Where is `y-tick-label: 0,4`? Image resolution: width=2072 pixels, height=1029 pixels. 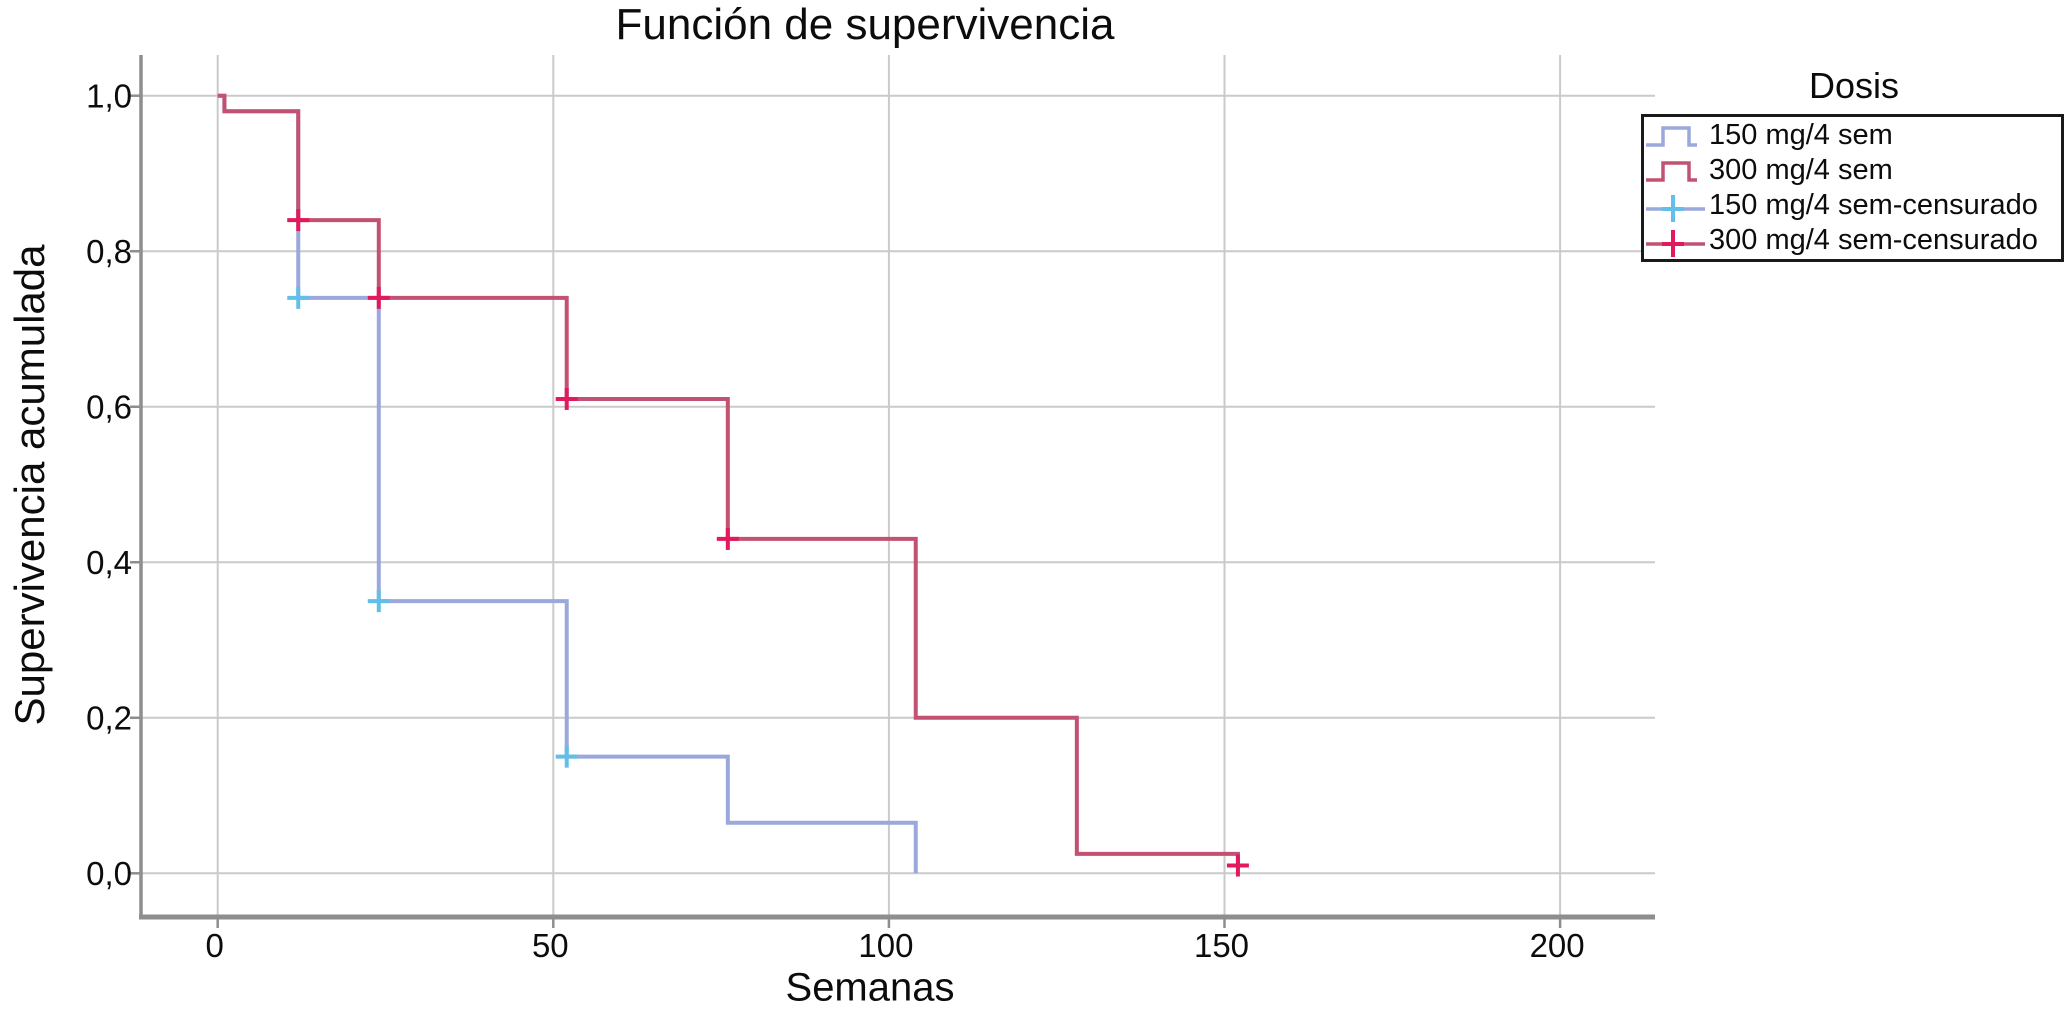 y-tick-label: 0,4 is located at coordinates (109, 562).